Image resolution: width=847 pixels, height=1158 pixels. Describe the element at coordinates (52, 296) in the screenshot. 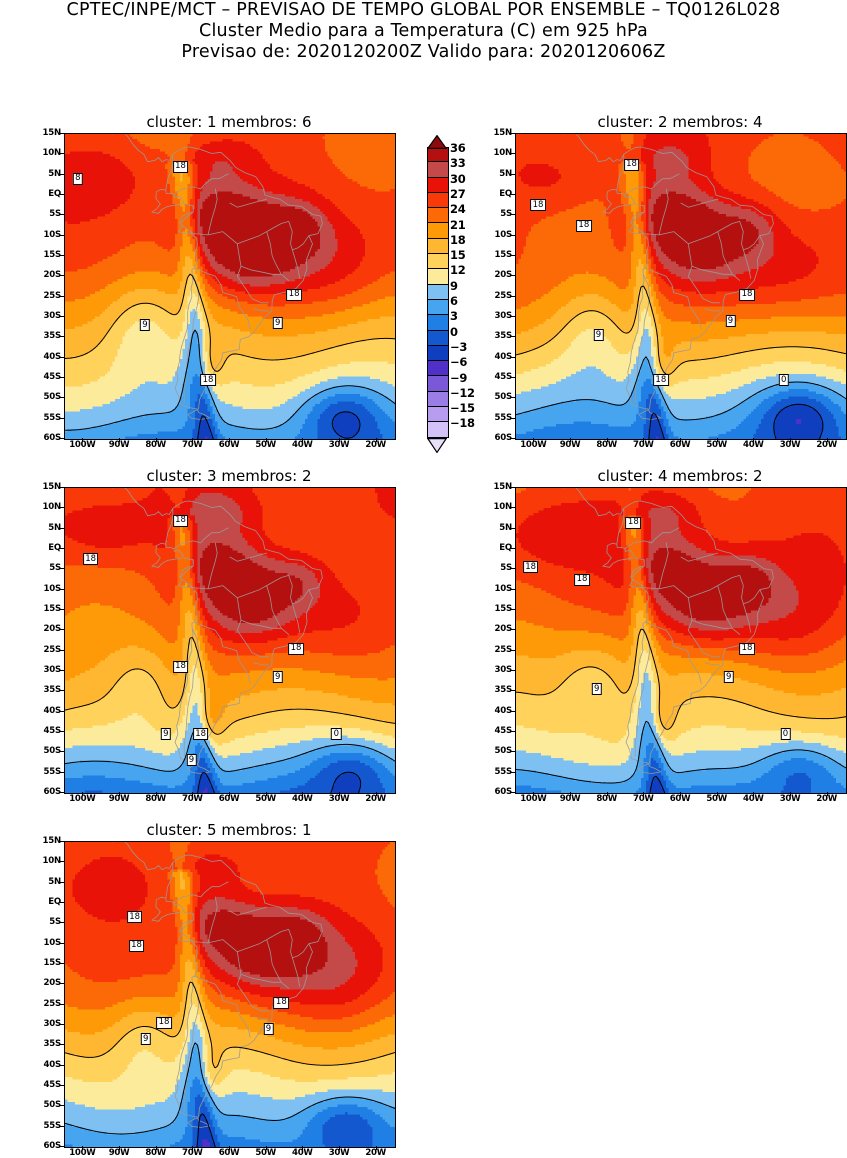

I see `y-axis-tick-label: 25S` at that location.